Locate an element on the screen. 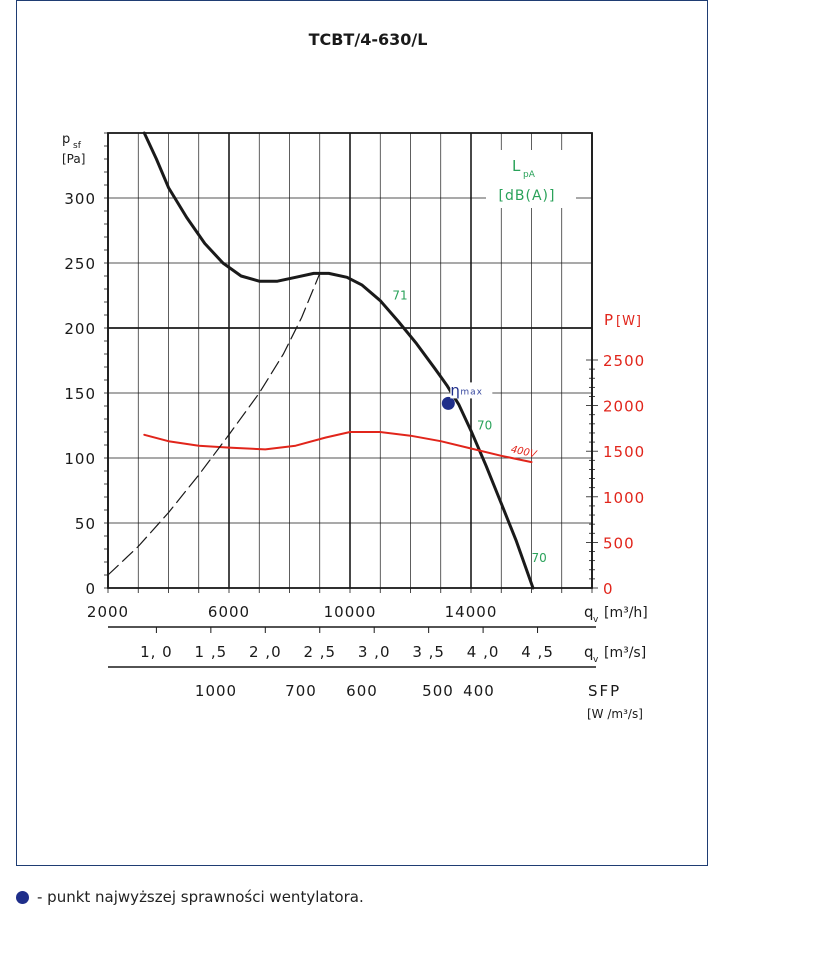 This screenshot has height=956, width=820. sfp-tick-label: 600 is located at coordinates (362, 691).